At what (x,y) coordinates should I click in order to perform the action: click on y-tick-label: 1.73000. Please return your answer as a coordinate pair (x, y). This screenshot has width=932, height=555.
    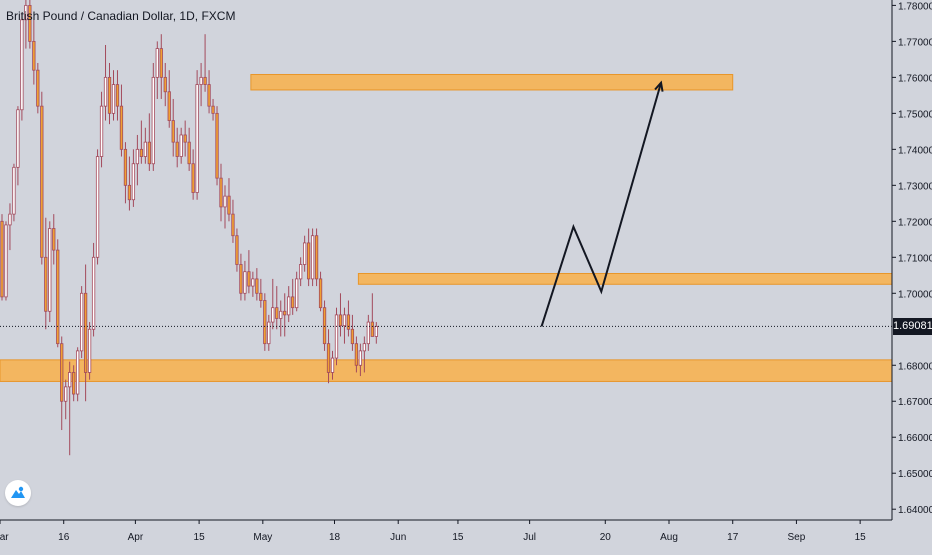
    Looking at the image, I should click on (915, 186).